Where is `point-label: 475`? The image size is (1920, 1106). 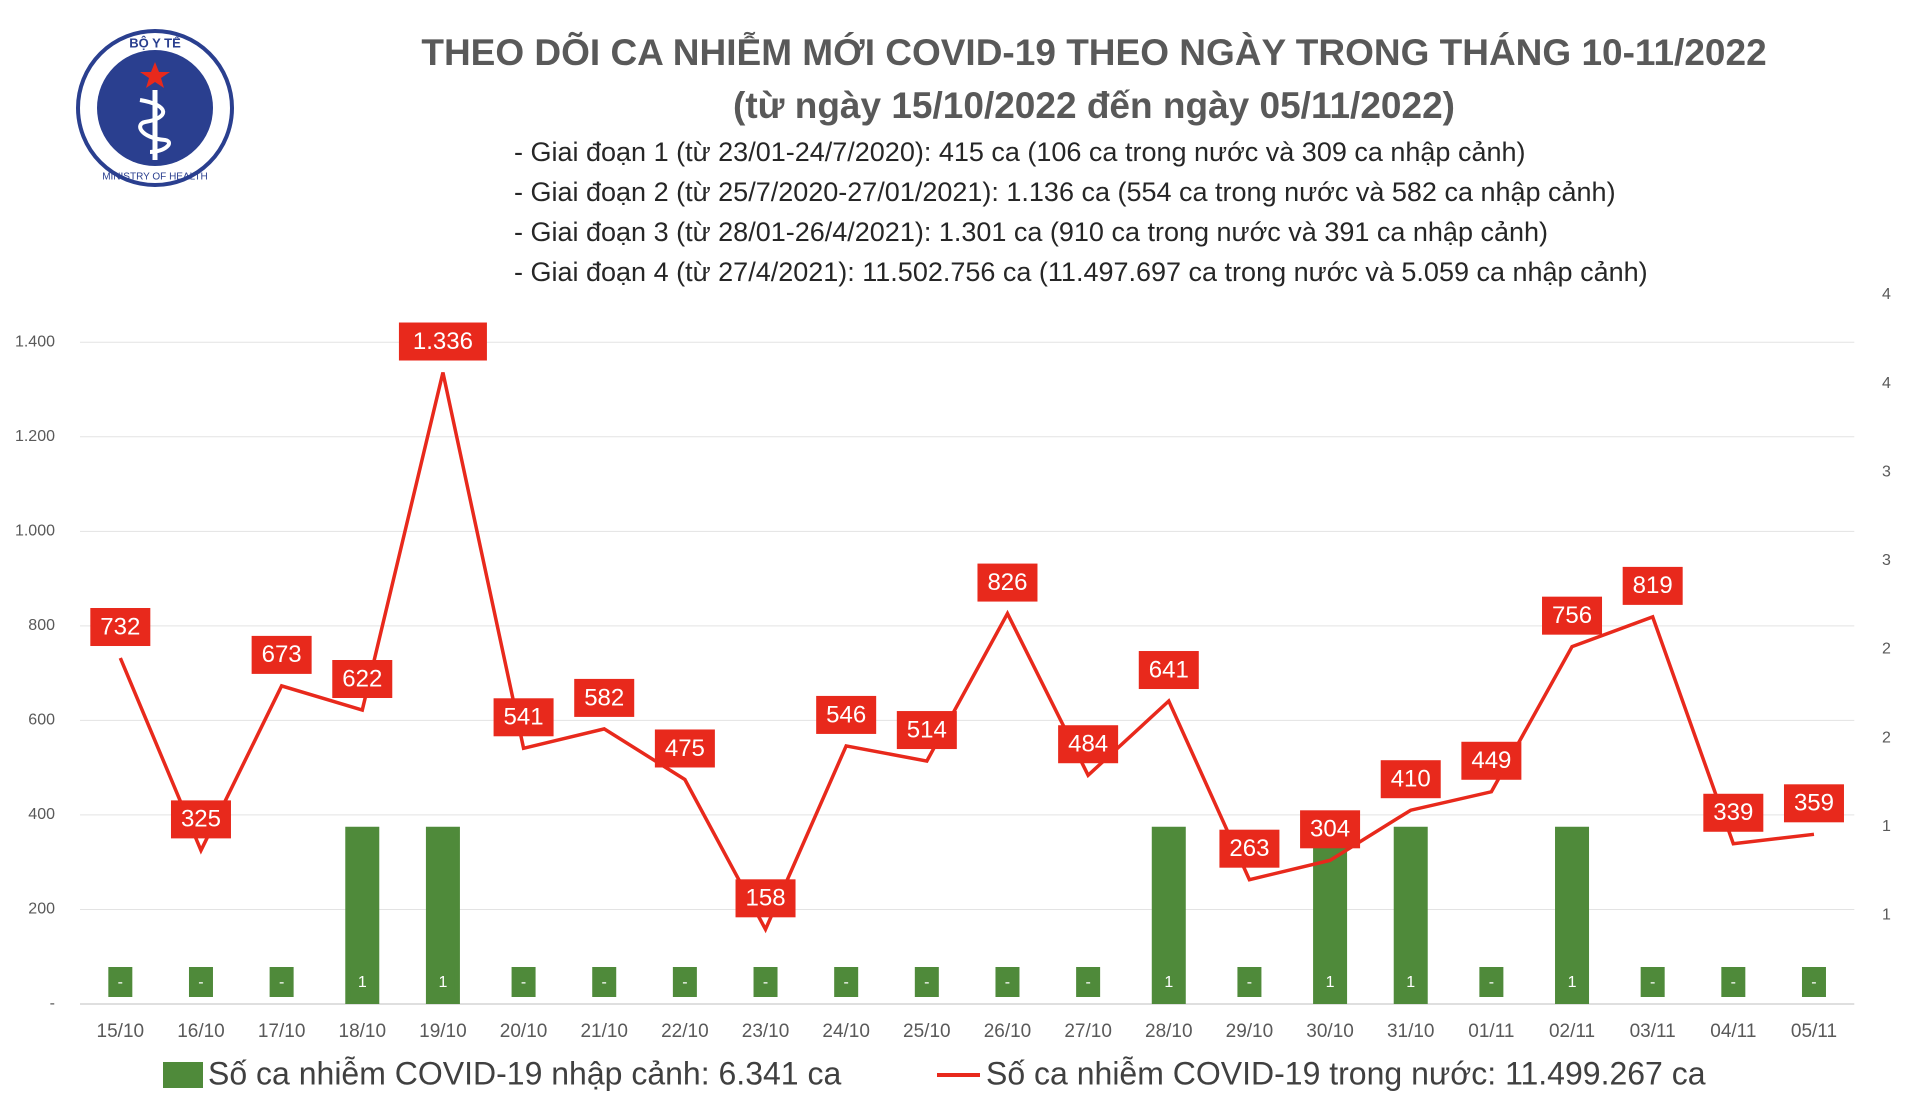 point-label: 475 is located at coordinates (685, 748).